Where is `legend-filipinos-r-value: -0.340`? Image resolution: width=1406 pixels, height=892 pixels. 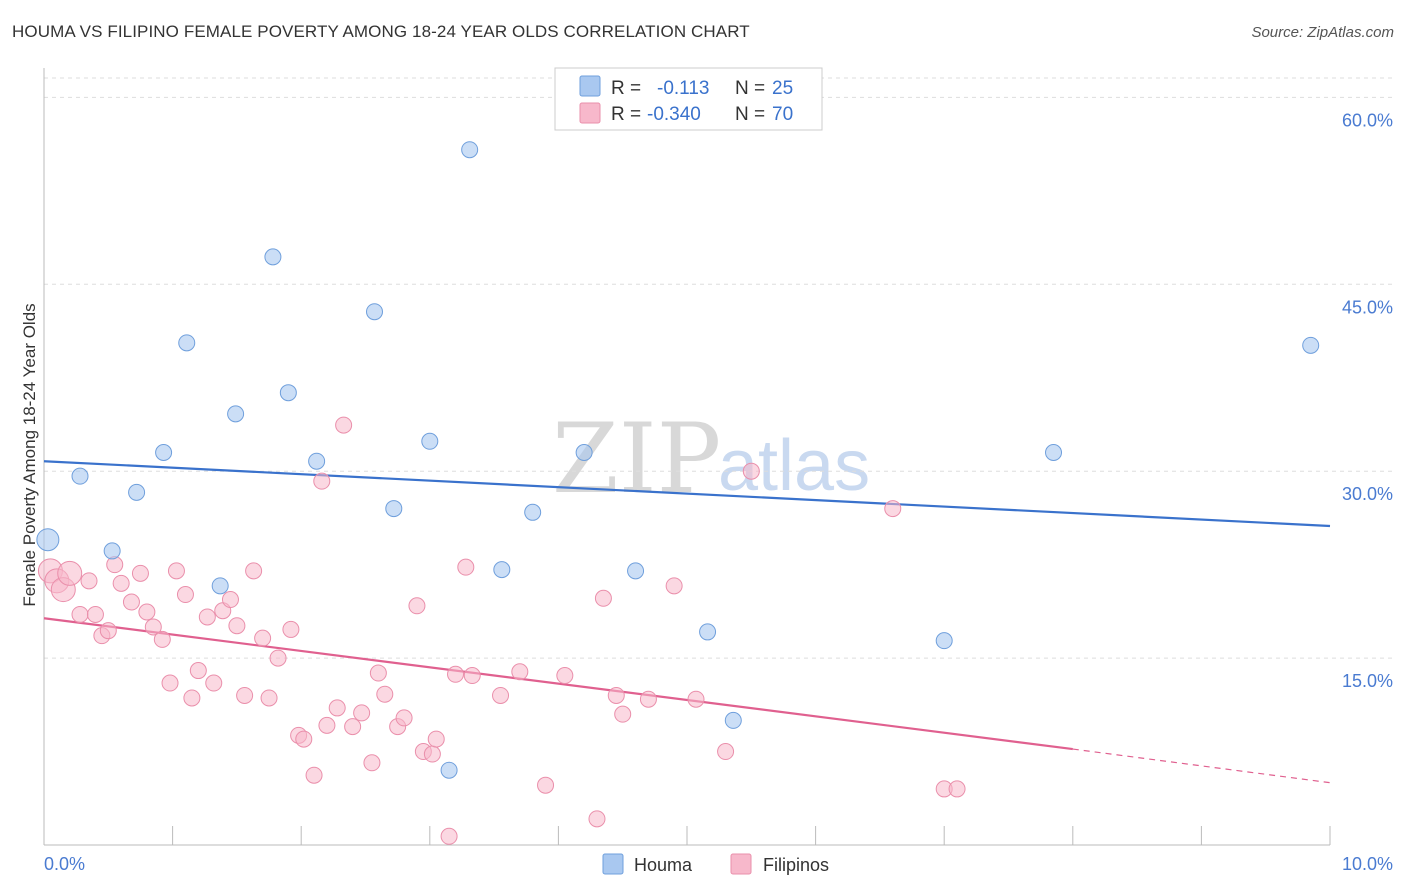 legend-filipinos-r-value: -0.340 is located at coordinates (674, 114).